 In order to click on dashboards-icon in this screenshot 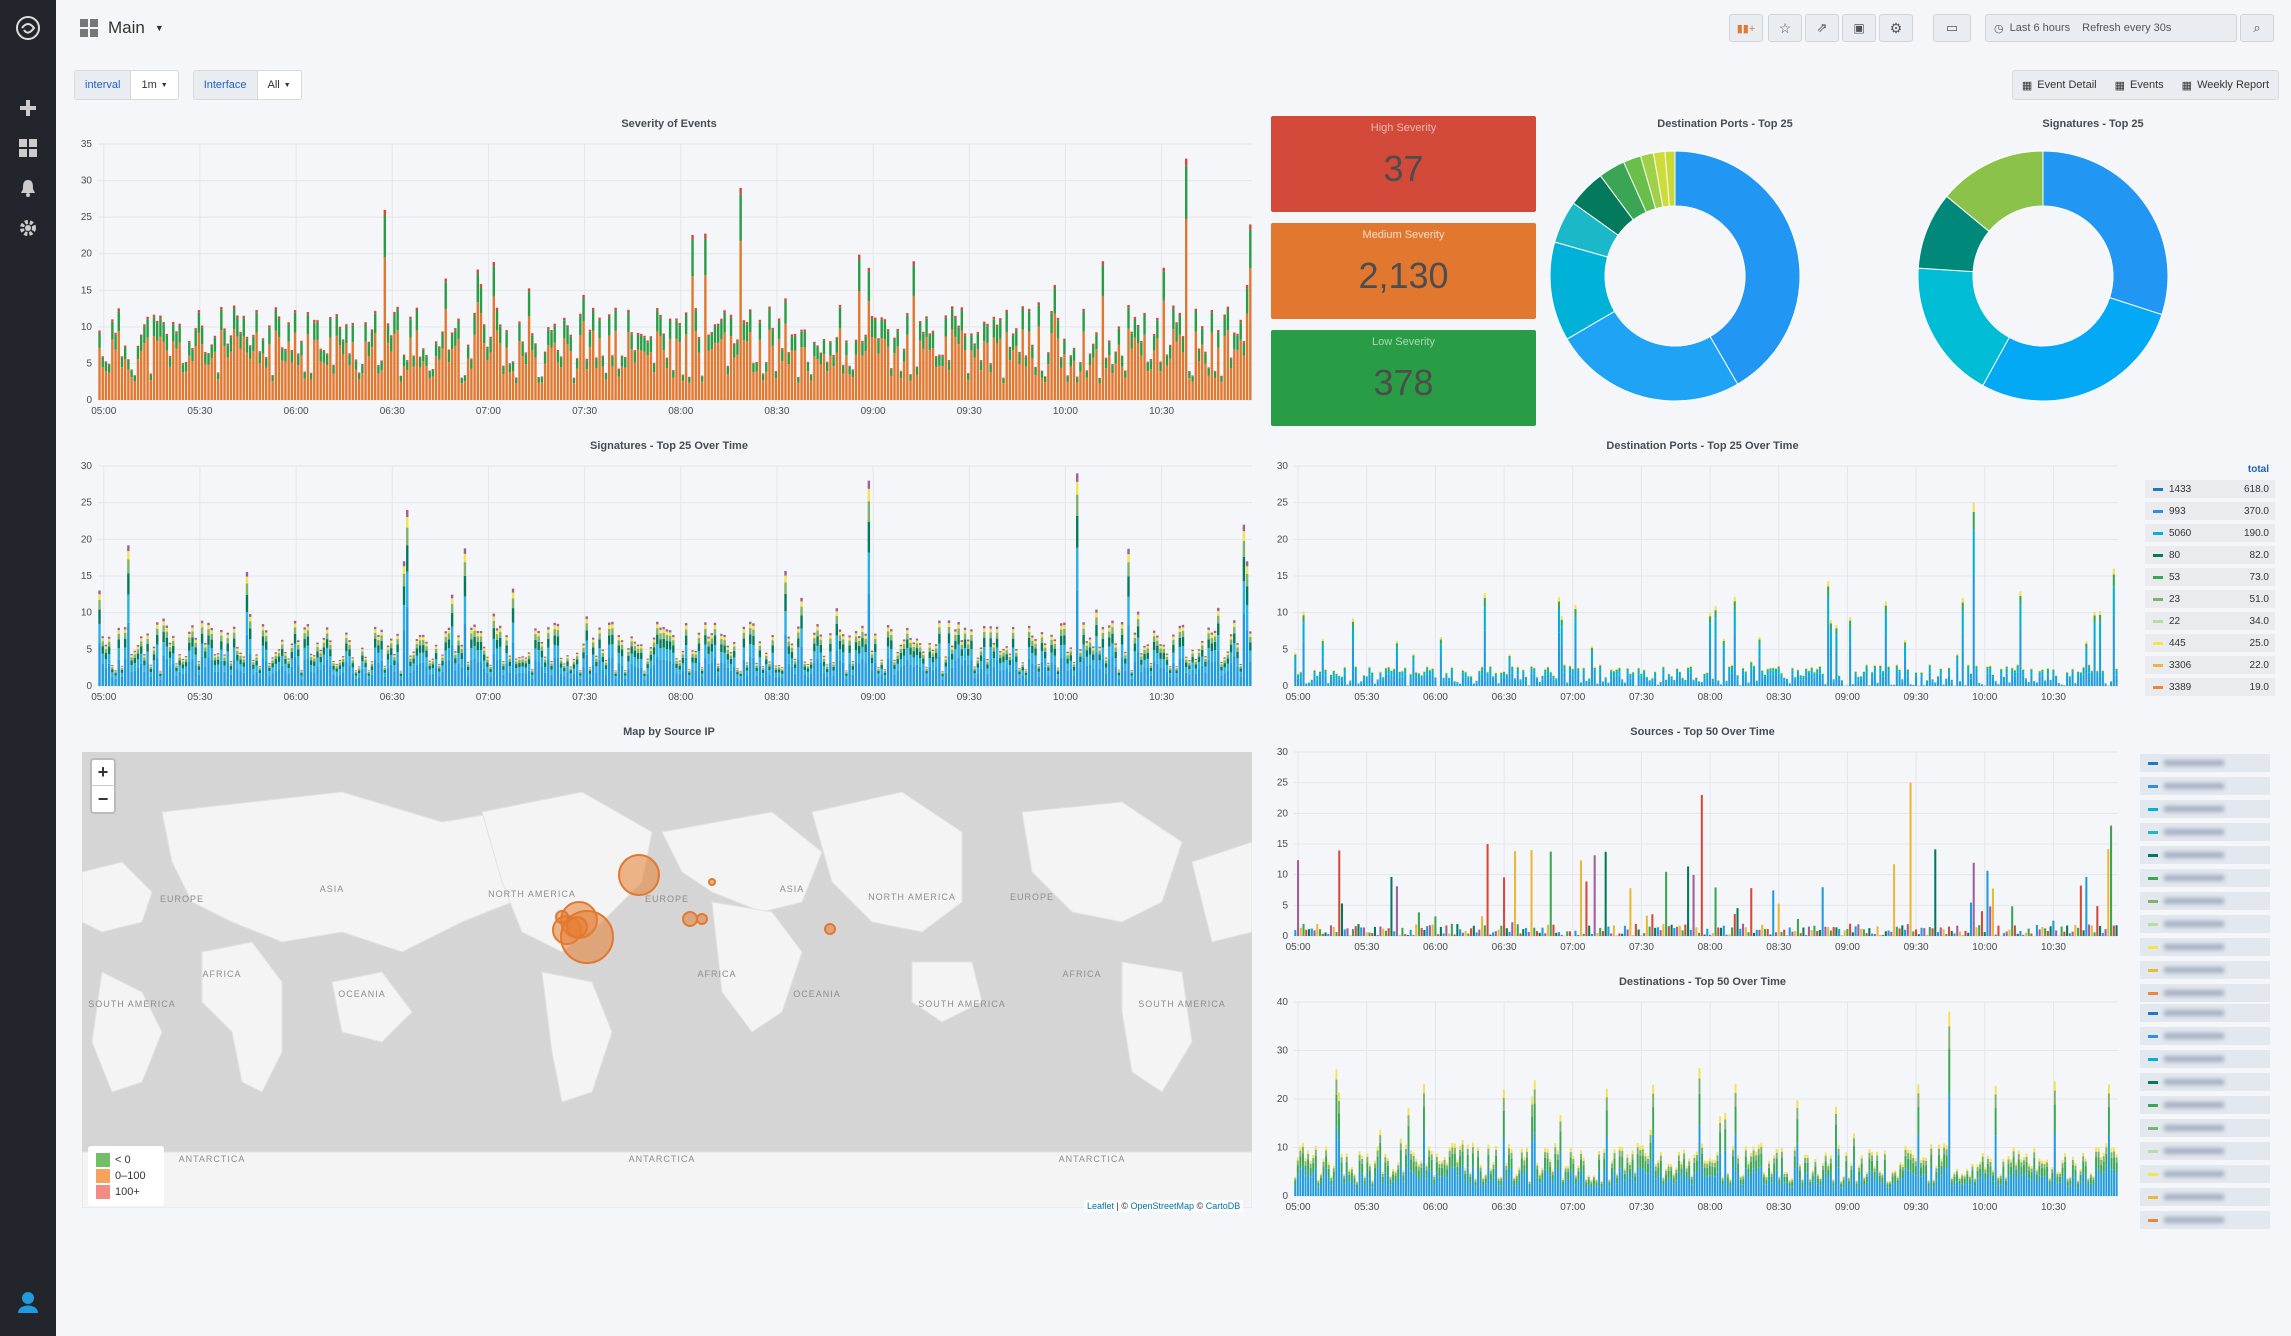, I will do `click(28, 148)`.